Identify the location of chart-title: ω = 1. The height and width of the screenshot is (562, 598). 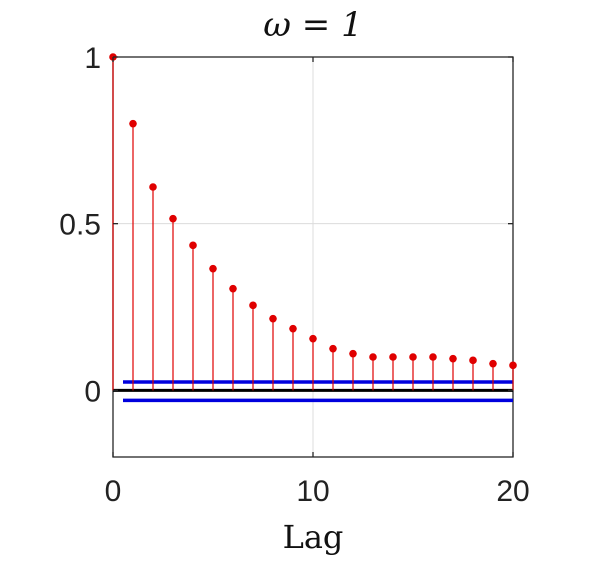
(312, 25).